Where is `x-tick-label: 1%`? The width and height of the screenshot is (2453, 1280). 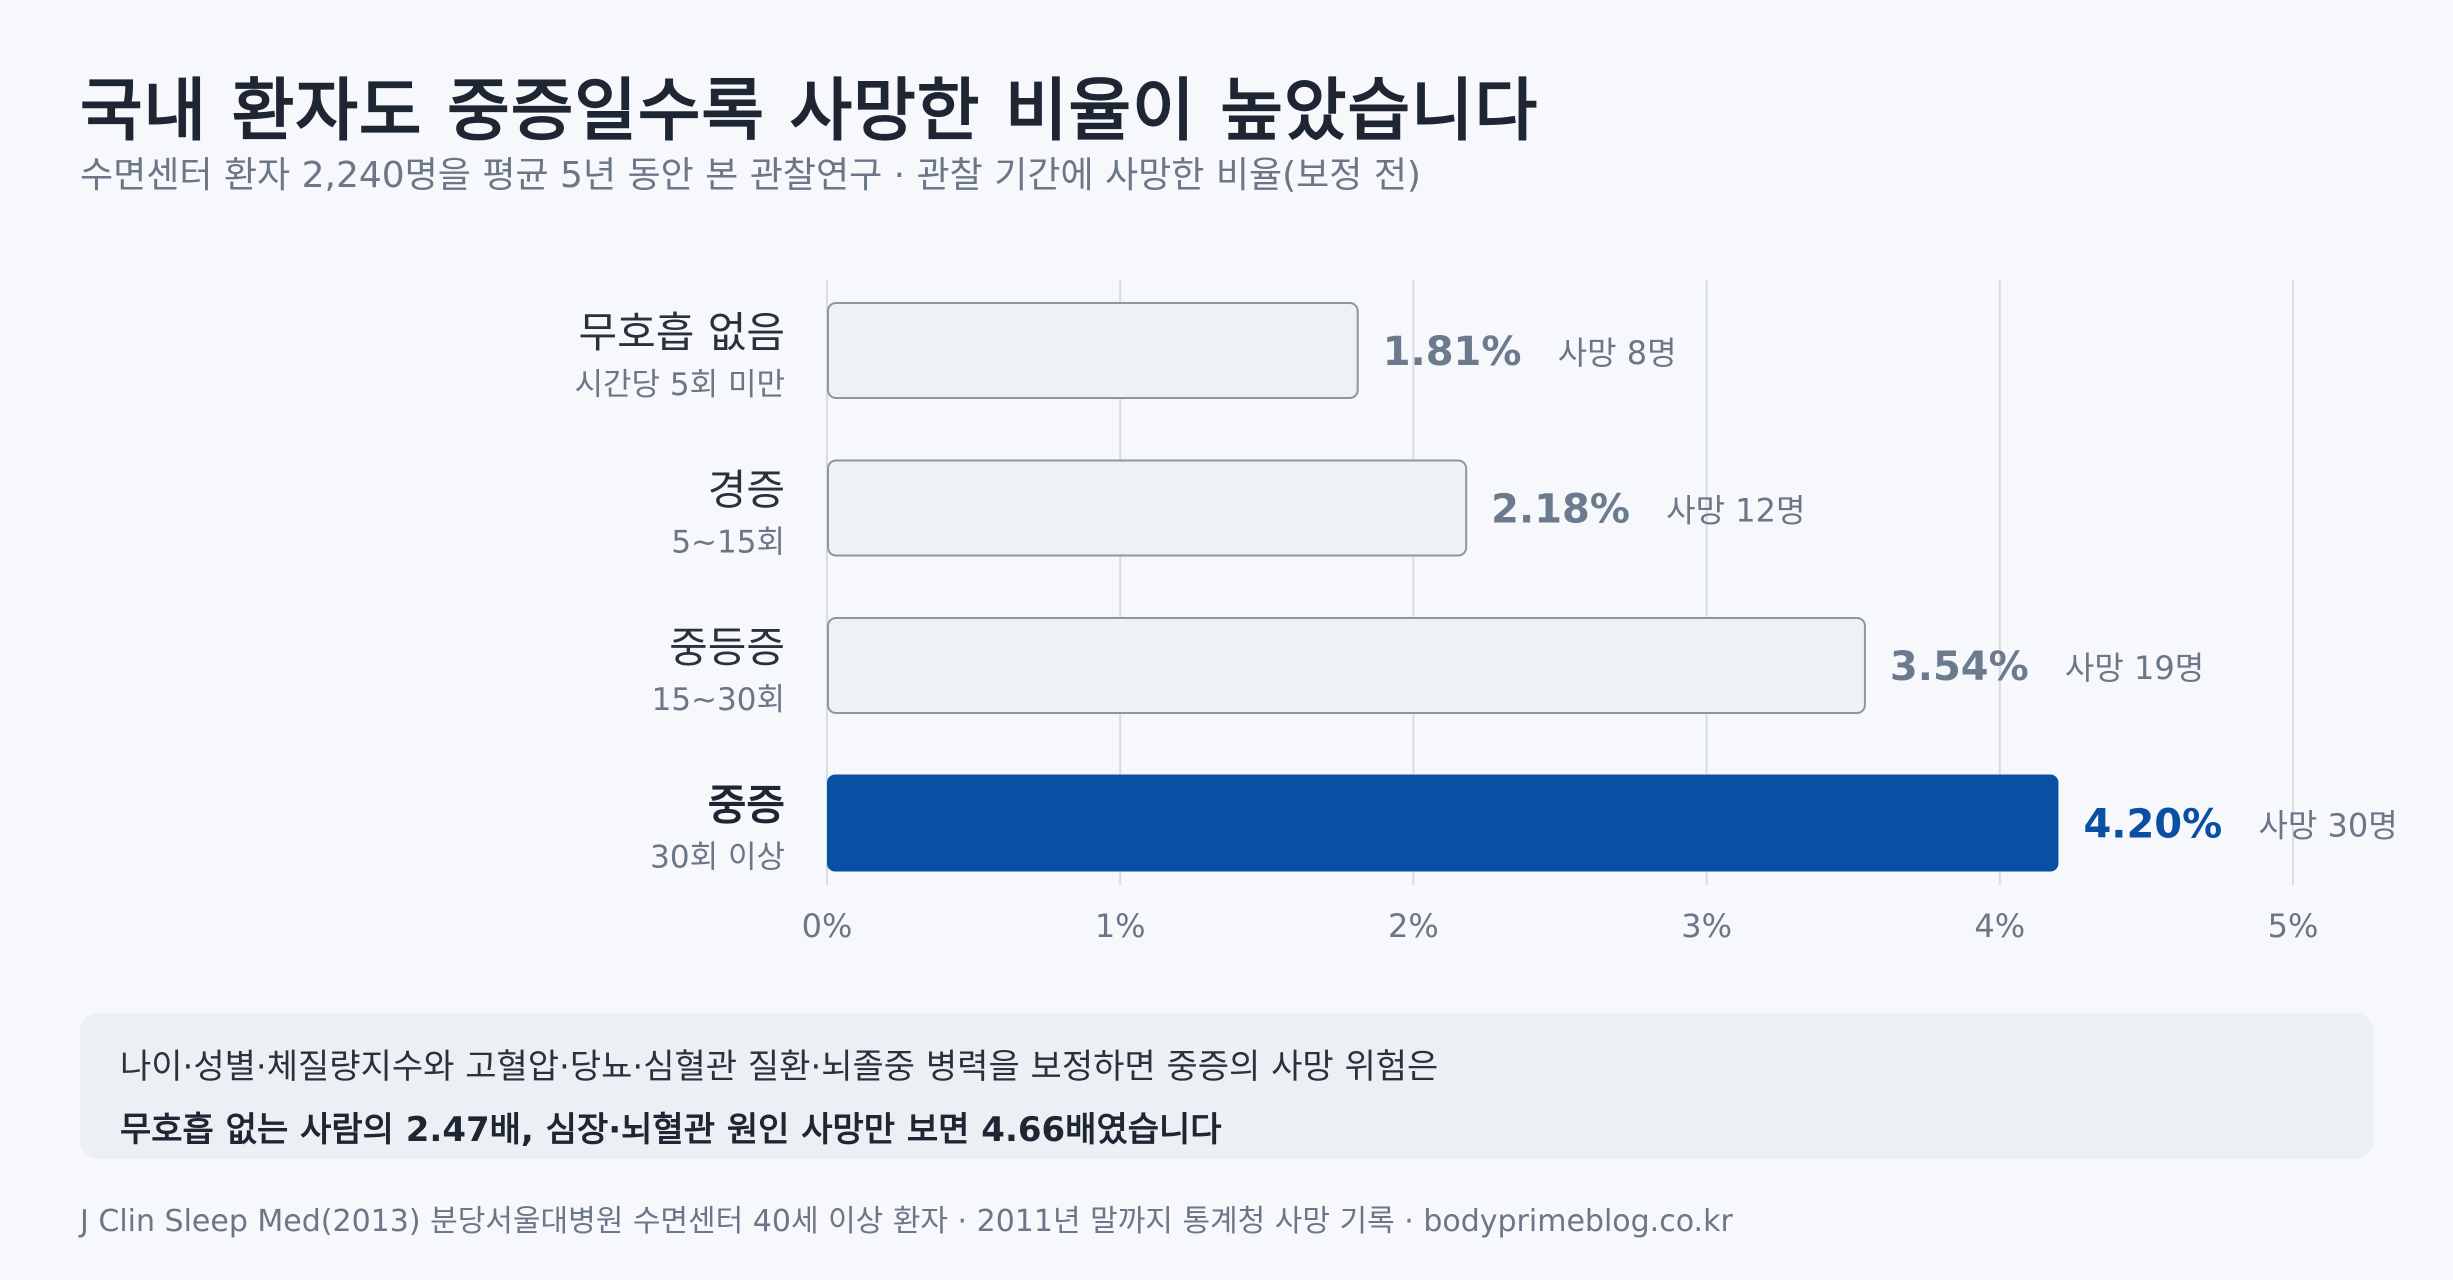 x-tick-label: 1% is located at coordinates (1120, 926).